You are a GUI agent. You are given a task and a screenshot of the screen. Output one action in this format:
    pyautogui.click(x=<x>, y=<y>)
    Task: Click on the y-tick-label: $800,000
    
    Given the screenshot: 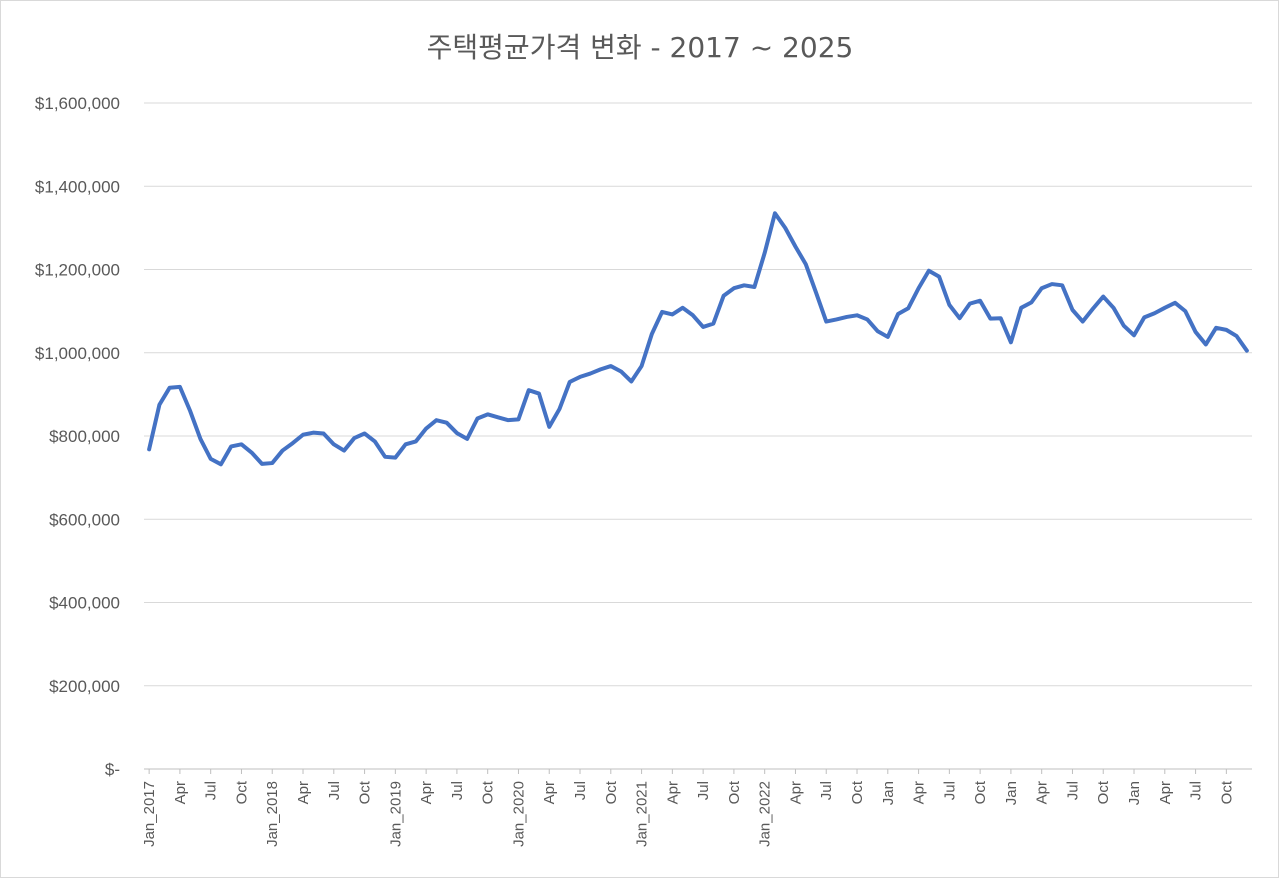 What is the action you would take?
    pyautogui.click(x=84, y=436)
    